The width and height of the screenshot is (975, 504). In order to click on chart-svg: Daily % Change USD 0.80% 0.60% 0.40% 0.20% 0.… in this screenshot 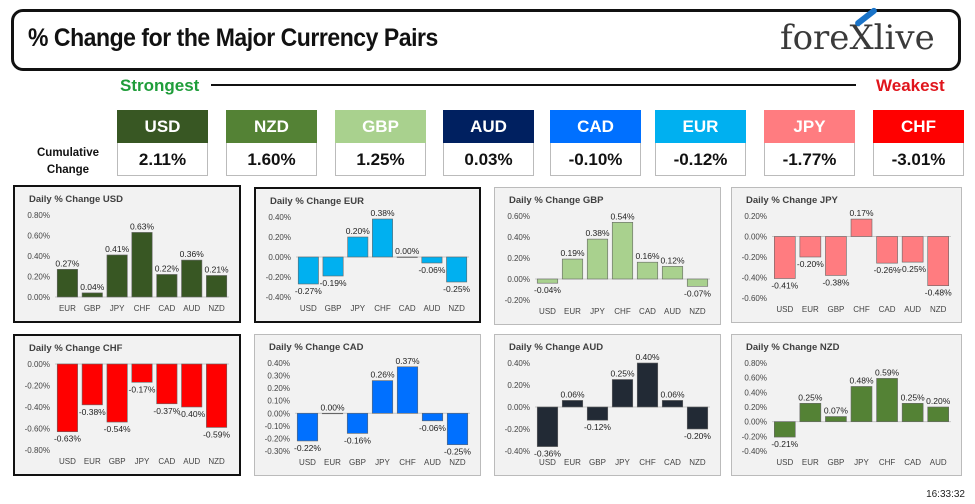, I will do `click(128, 253)`.